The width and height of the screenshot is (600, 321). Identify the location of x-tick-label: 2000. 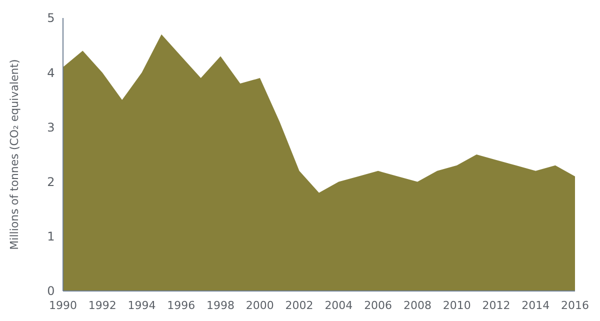
(260, 305).